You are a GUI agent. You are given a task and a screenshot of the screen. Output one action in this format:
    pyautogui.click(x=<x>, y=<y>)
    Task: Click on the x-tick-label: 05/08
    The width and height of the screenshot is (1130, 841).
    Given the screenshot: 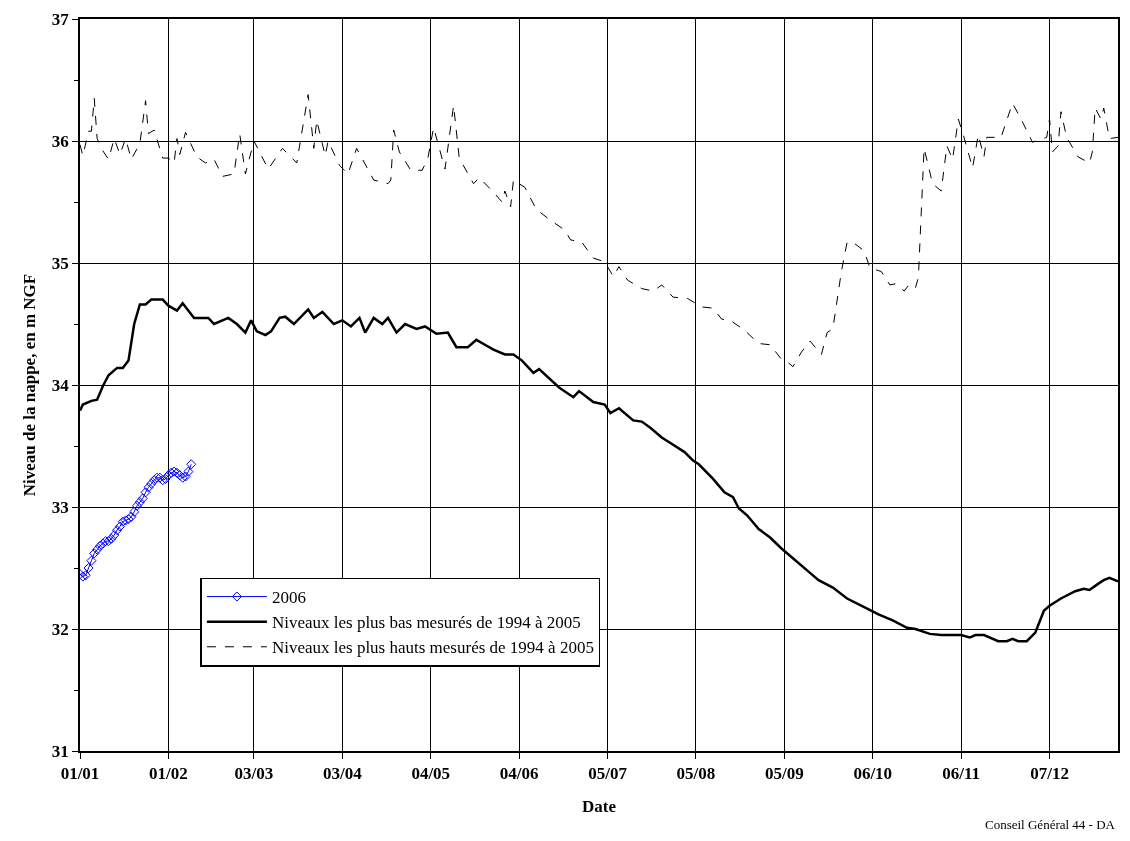 What is the action you would take?
    pyautogui.click(x=696, y=774)
    